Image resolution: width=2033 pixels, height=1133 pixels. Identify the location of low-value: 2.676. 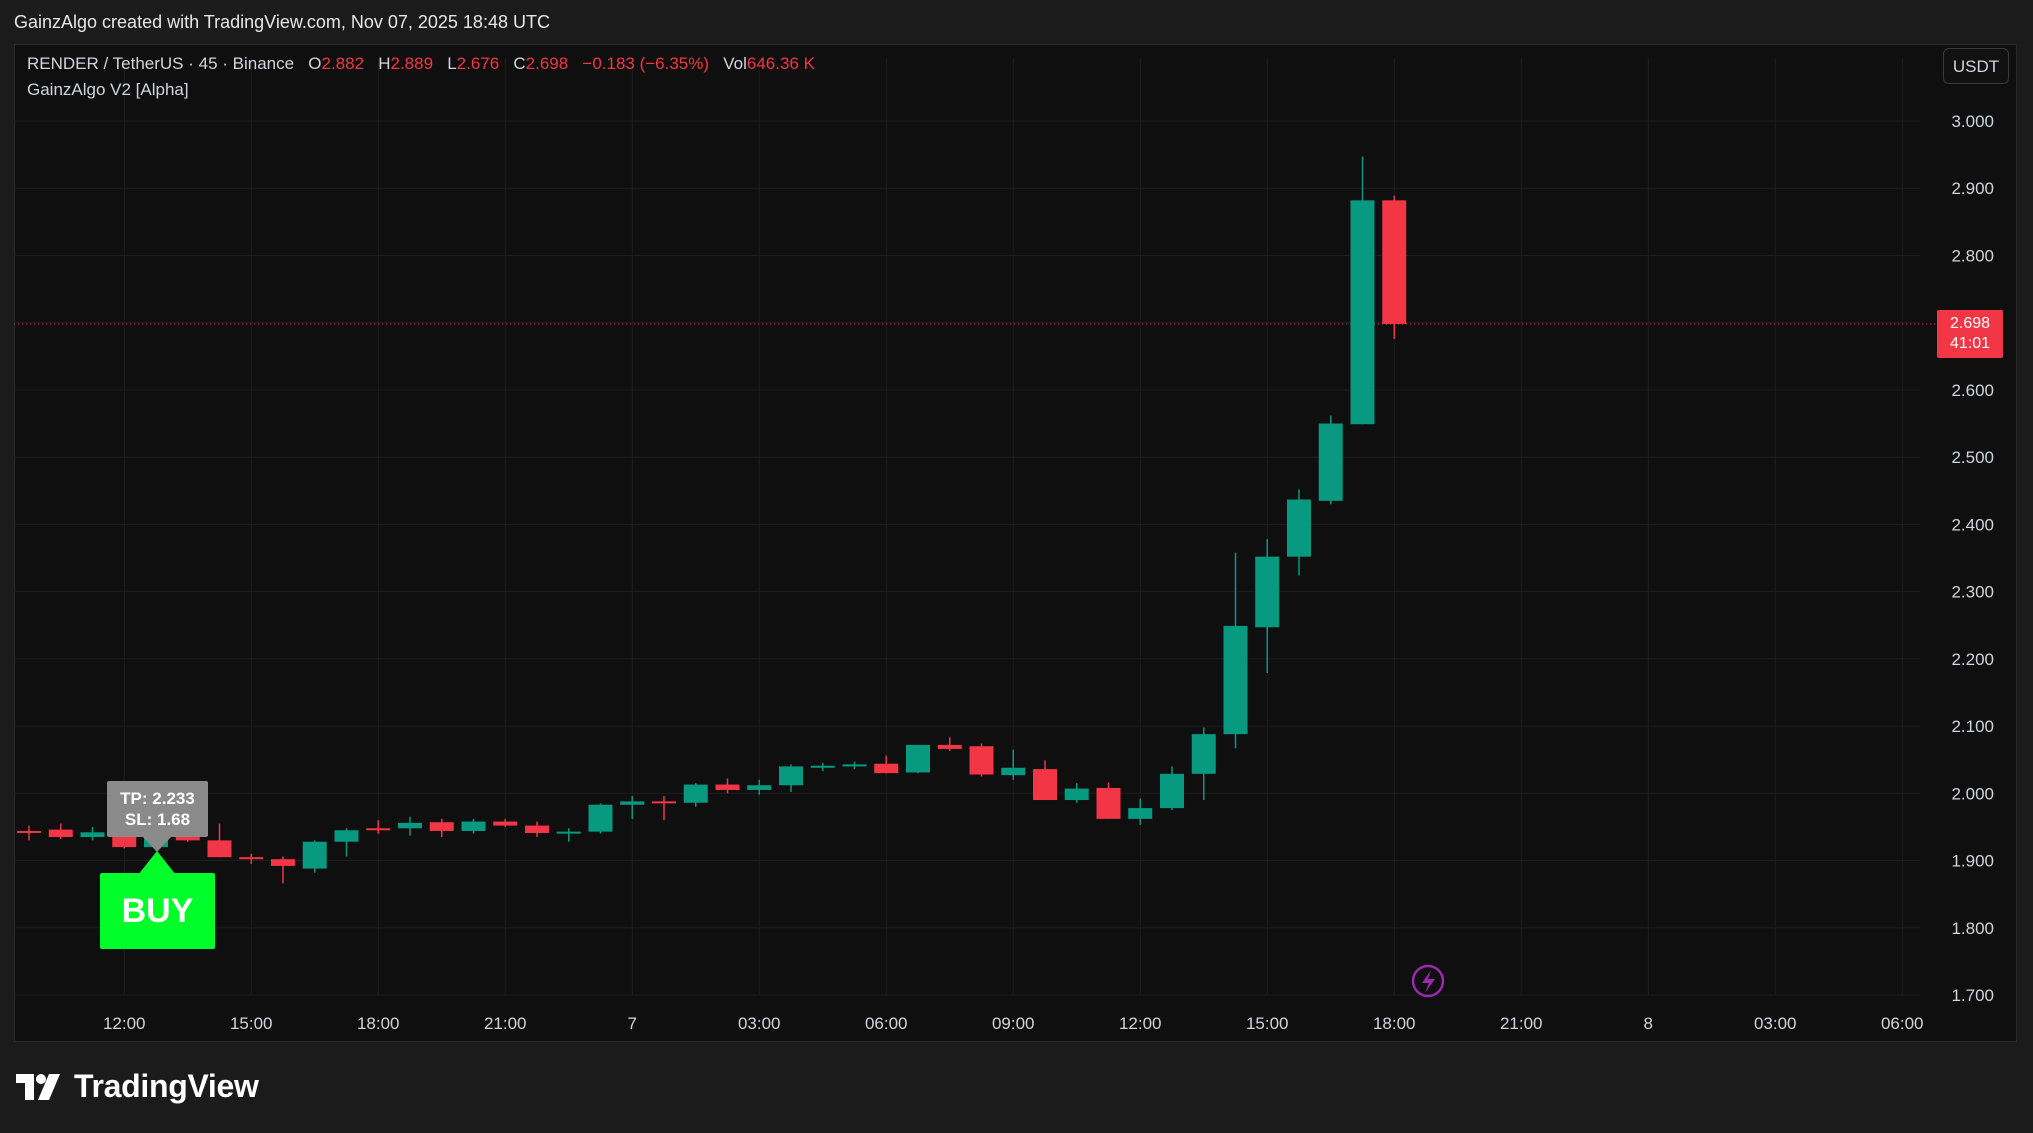
(478, 63).